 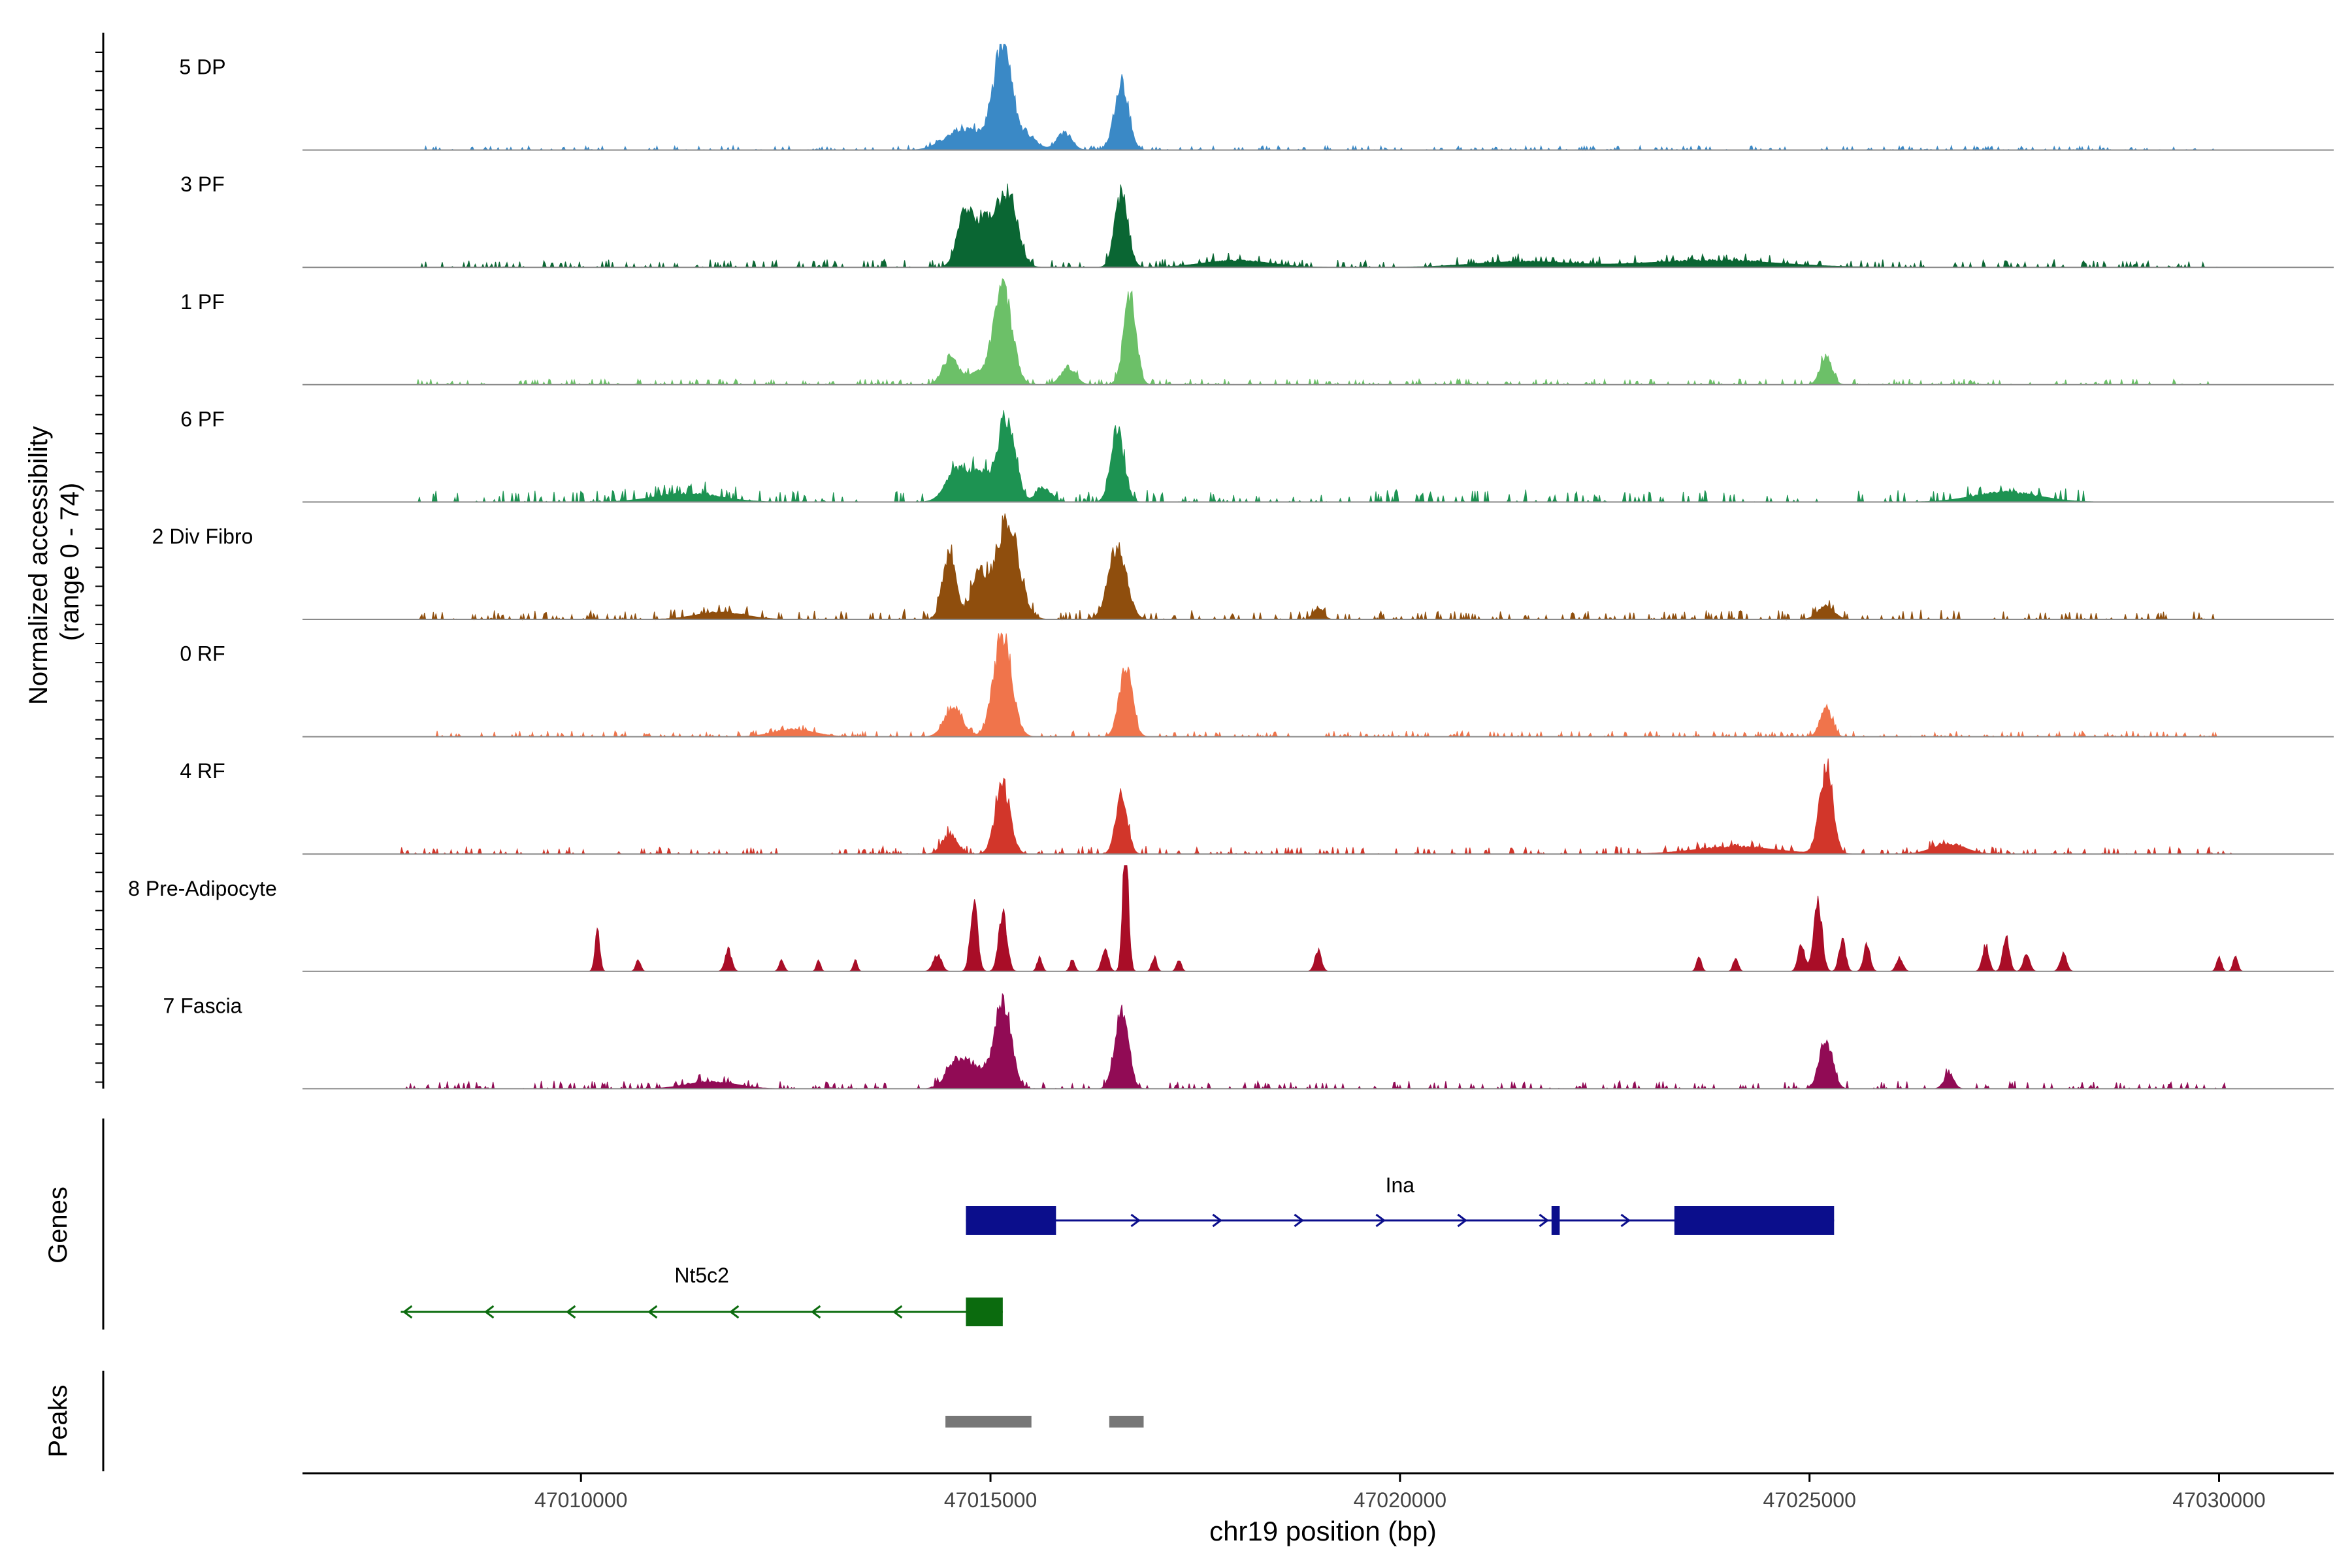 What do you see at coordinates (202, 184) in the screenshot?
I see `track-label-3-pf: 3 PF` at bounding box center [202, 184].